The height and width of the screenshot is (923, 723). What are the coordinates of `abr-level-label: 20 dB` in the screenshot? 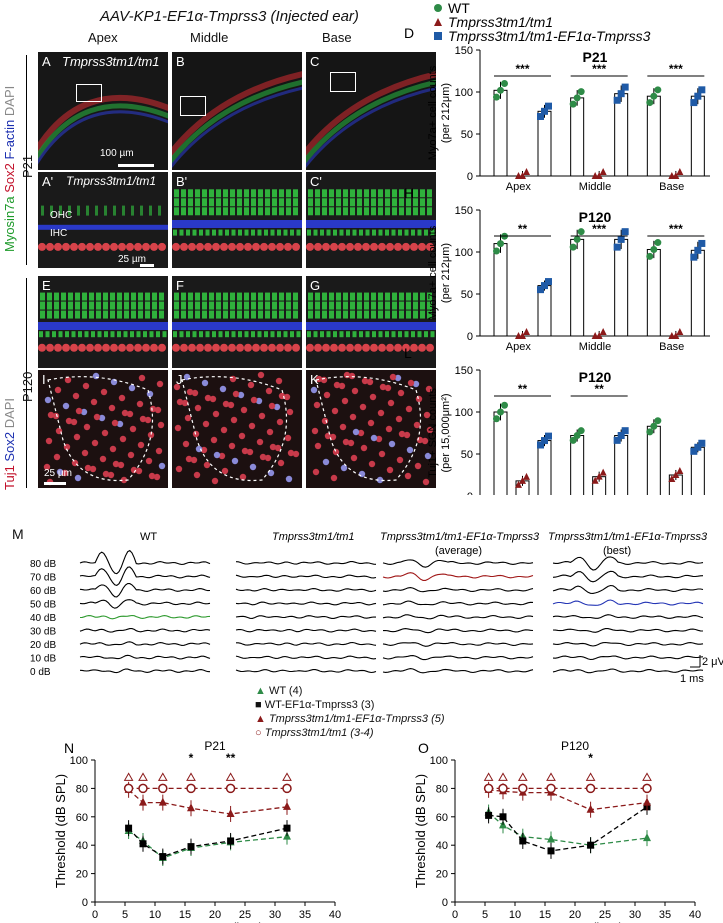 It's located at (43, 645).